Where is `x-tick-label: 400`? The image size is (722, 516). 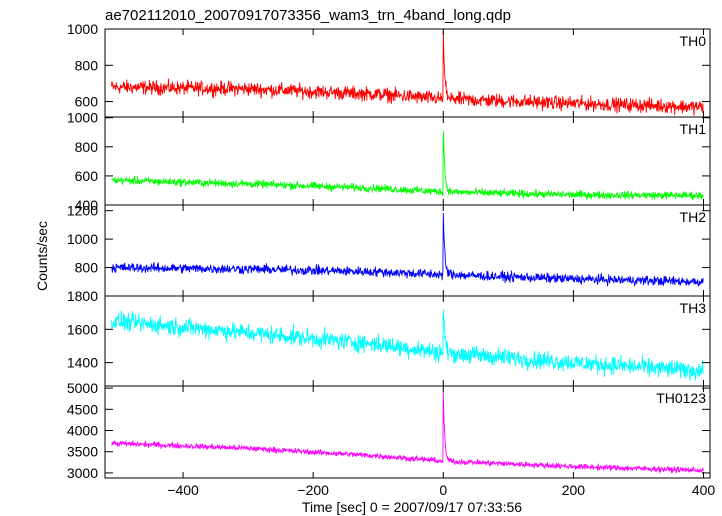
x-tick-label: 400 is located at coordinates (704, 490).